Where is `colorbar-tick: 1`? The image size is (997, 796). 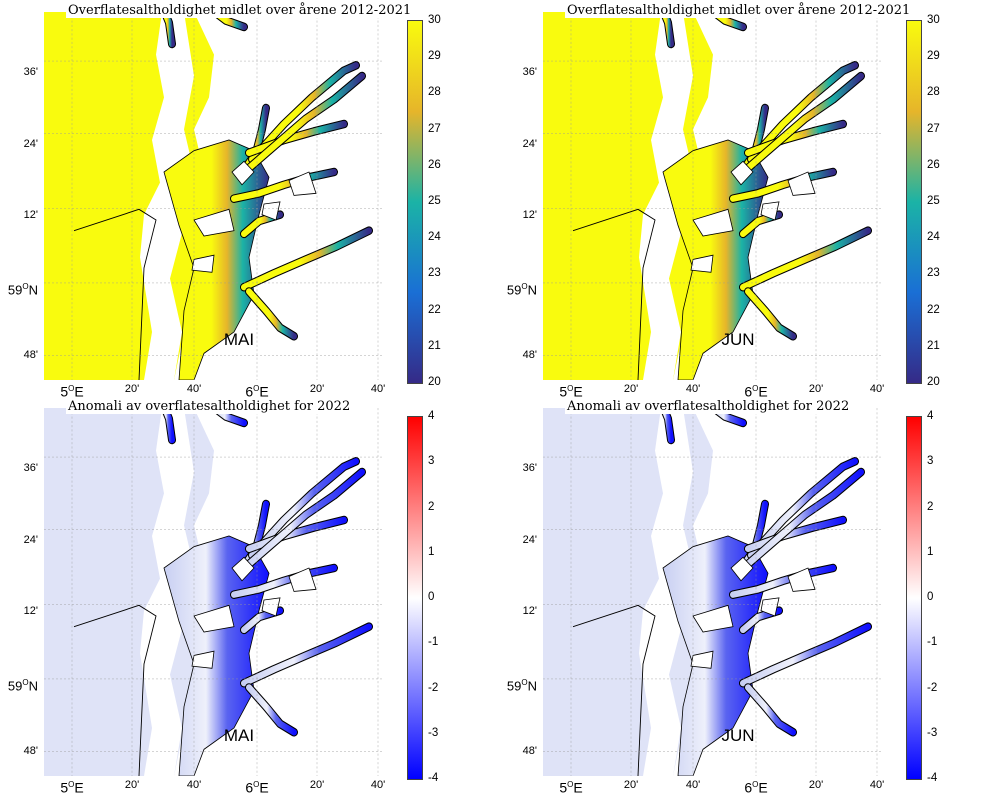 colorbar-tick: 1 is located at coordinates (930, 551).